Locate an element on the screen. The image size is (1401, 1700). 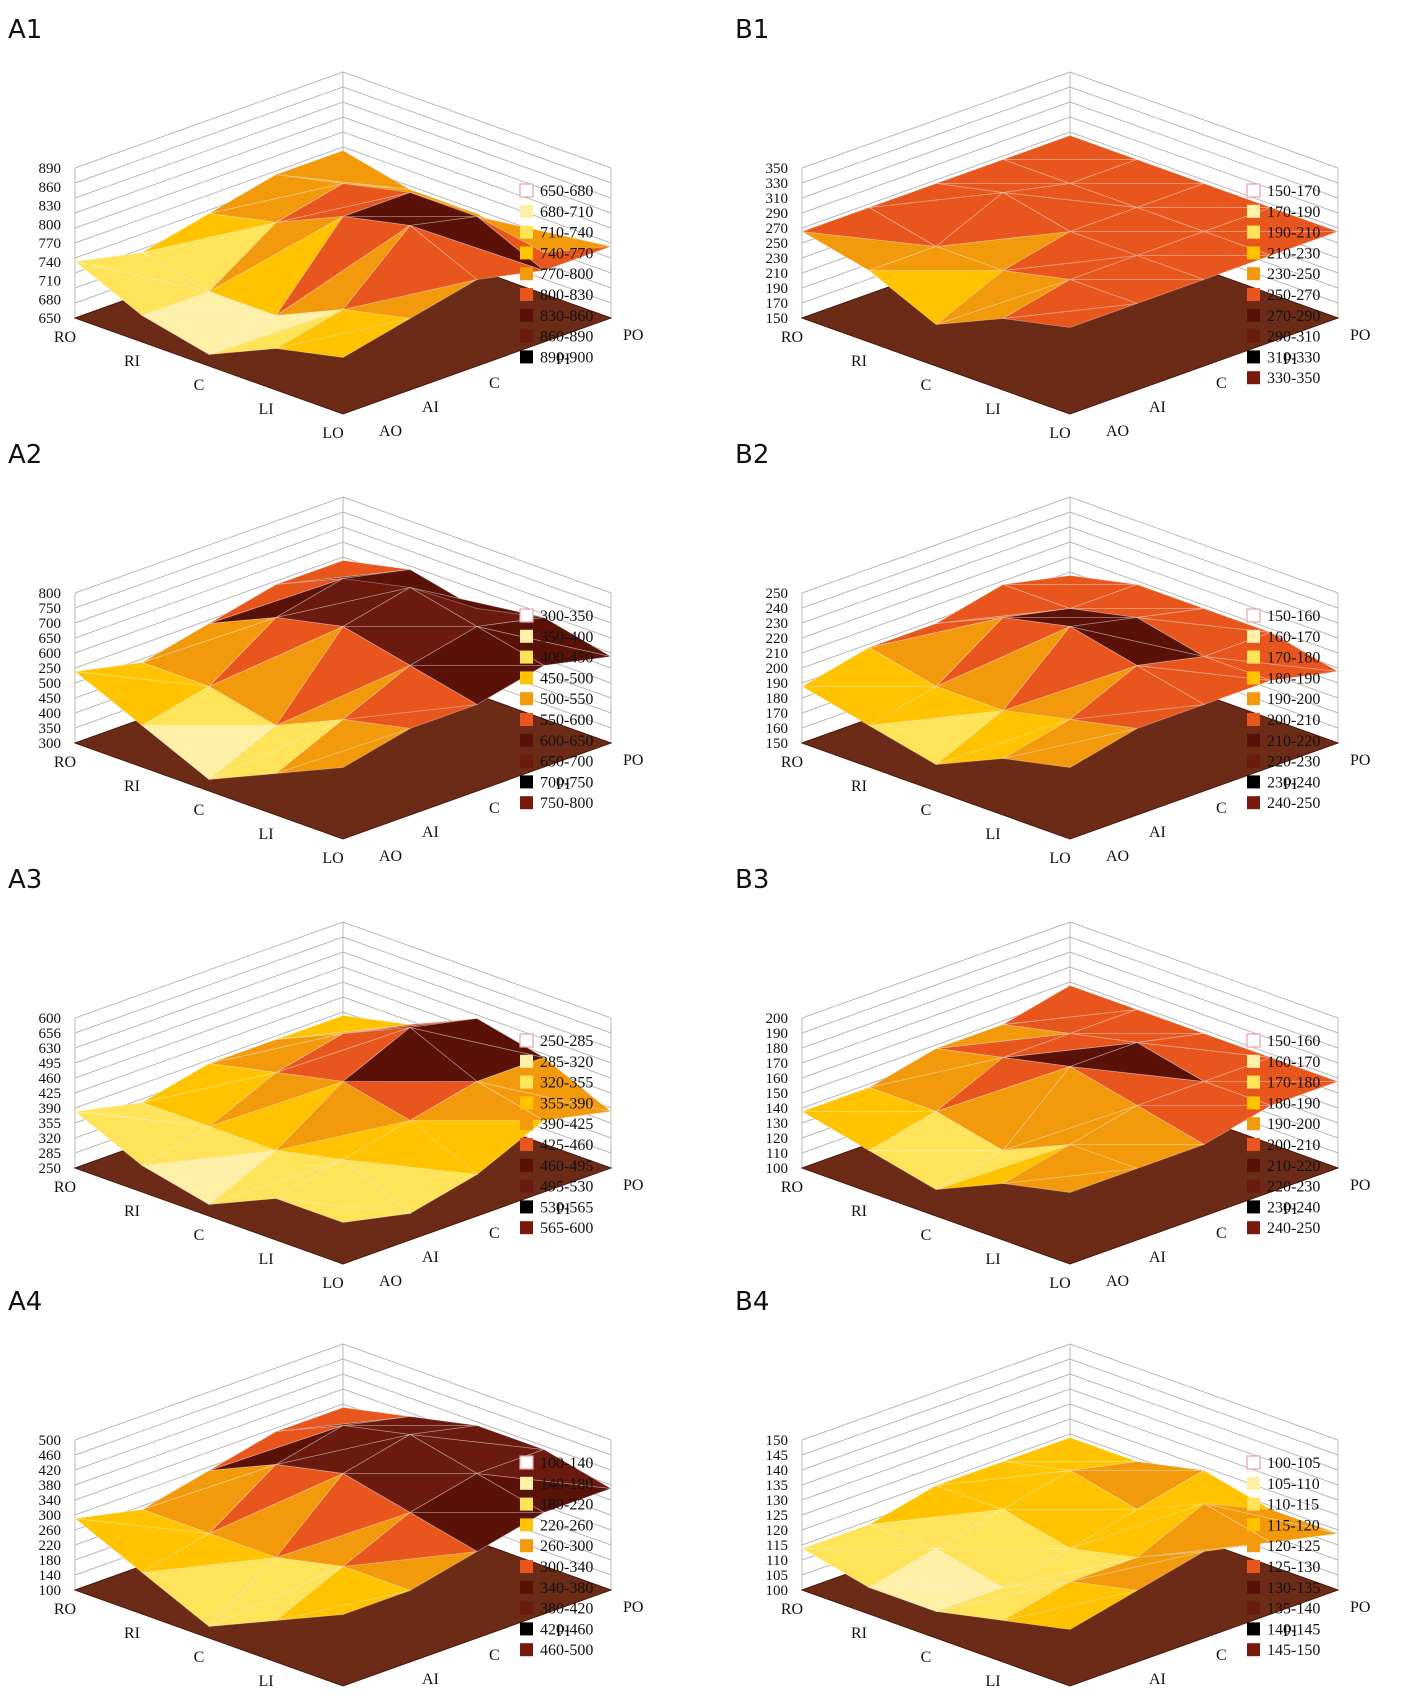
z-tick-label: 495 is located at coordinates (50, 1064).